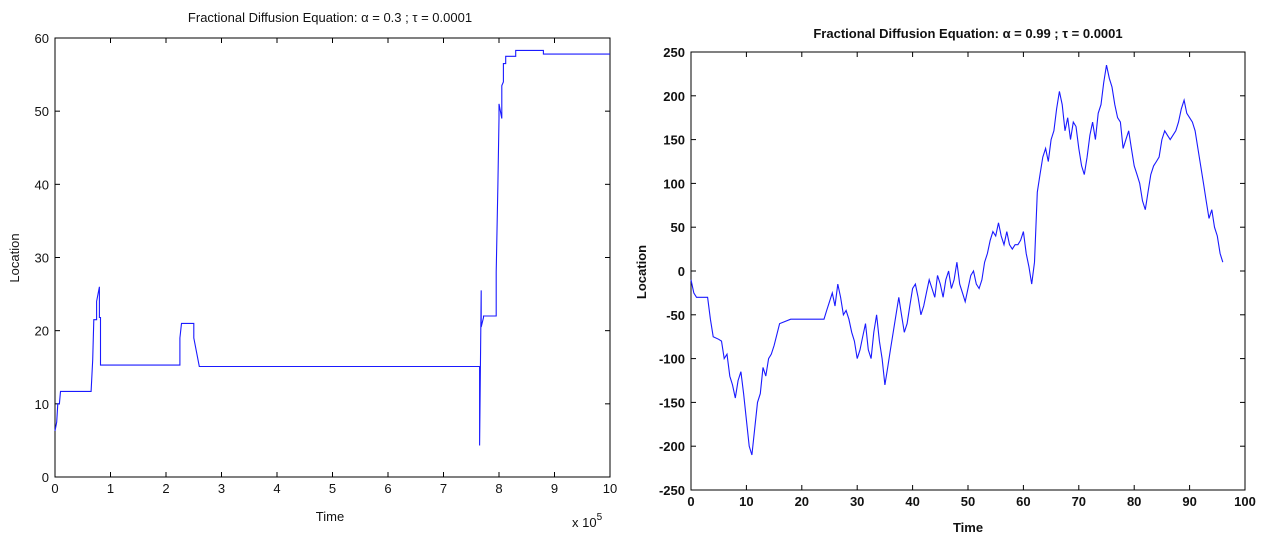  Describe the element at coordinates (681, 271) in the screenshot. I see `chart-right-ytick-label: 0` at that location.